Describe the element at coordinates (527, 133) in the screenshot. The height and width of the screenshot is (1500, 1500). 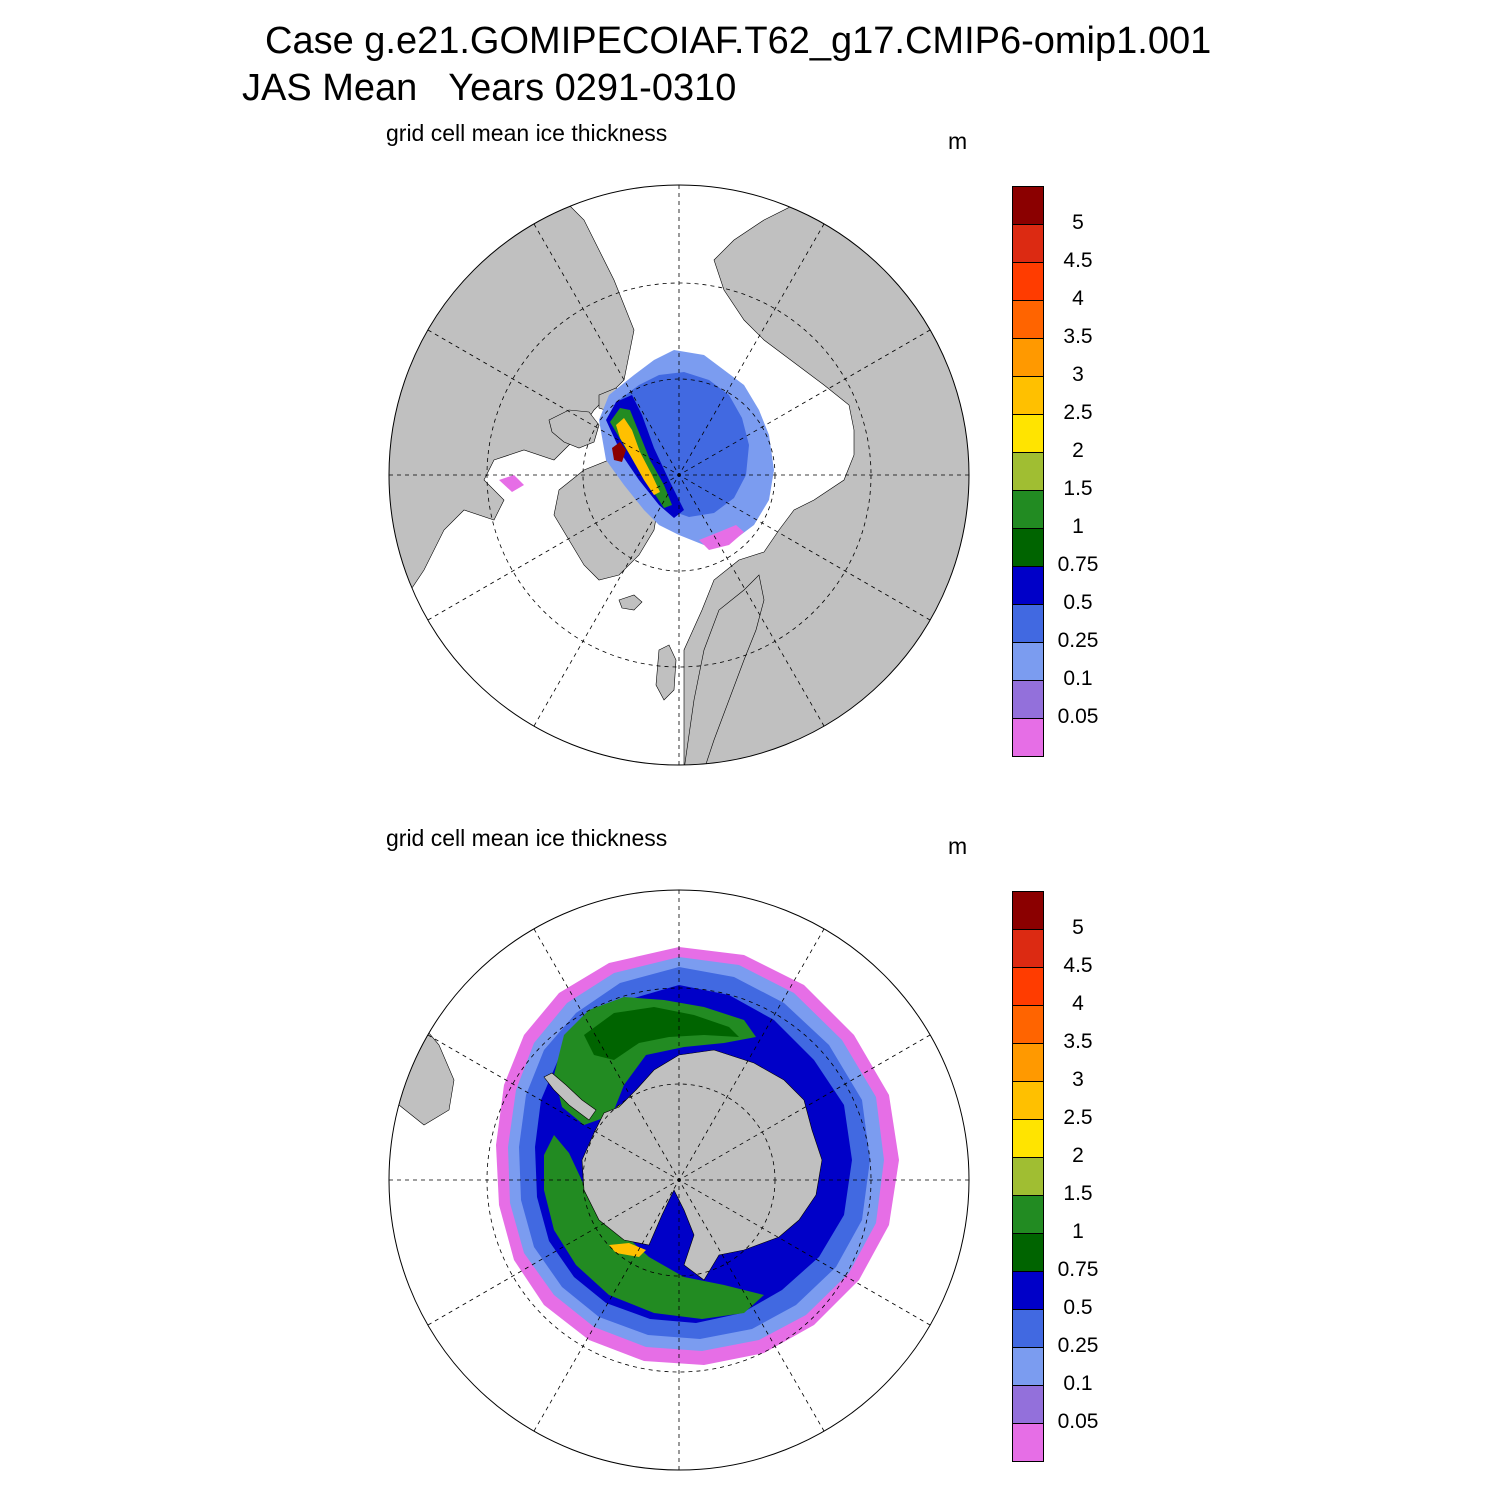
I see `panel1-title: grid cell mean ice thickness` at that location.